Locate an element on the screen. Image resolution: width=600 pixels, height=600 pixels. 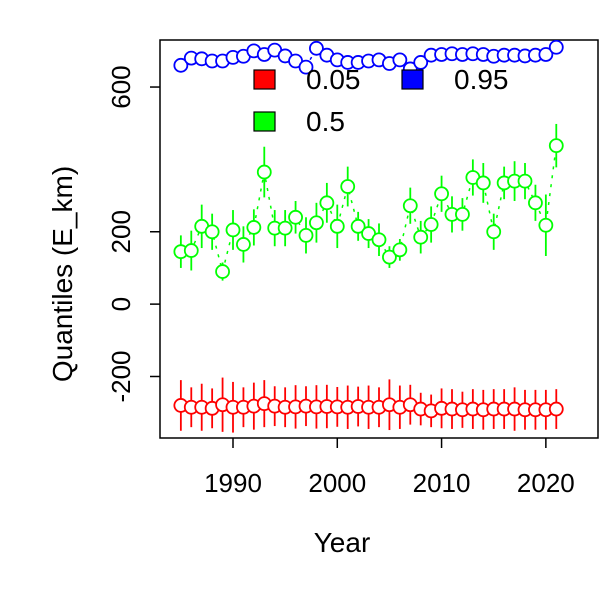
legend-label: 0.05 is located at coordinates (333, 79).